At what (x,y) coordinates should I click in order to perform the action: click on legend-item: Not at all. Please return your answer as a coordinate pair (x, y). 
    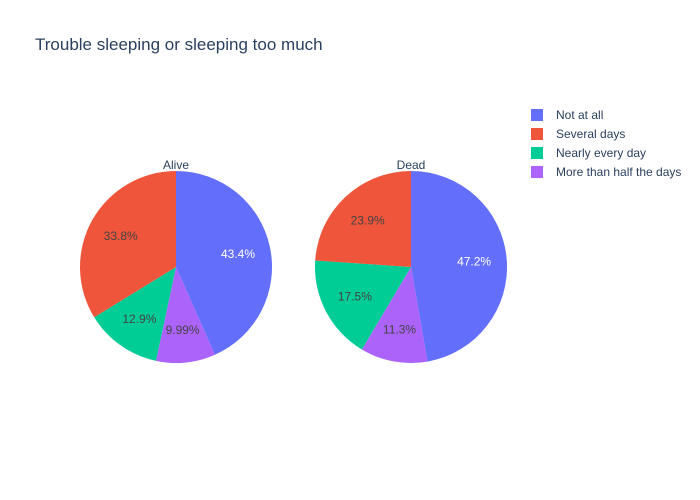
    Looking at the image, I should click on (567, 115).